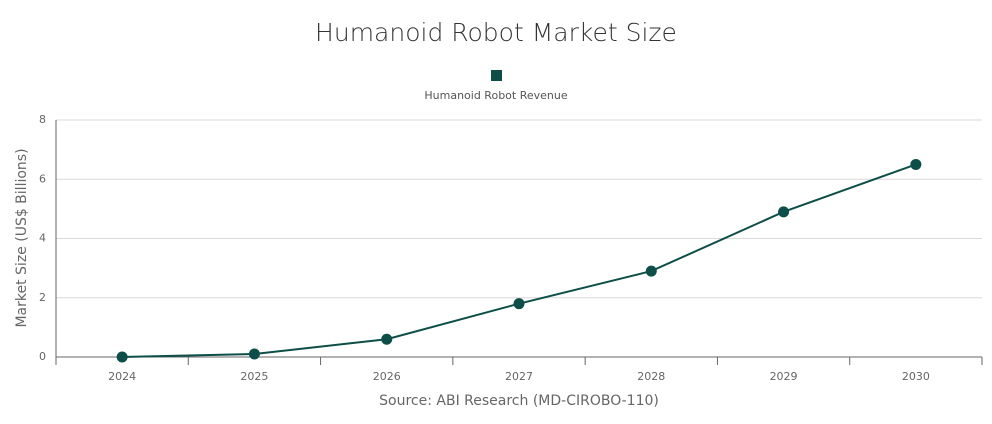  I want to click on y-tick-label: 0, so click(42, 356).